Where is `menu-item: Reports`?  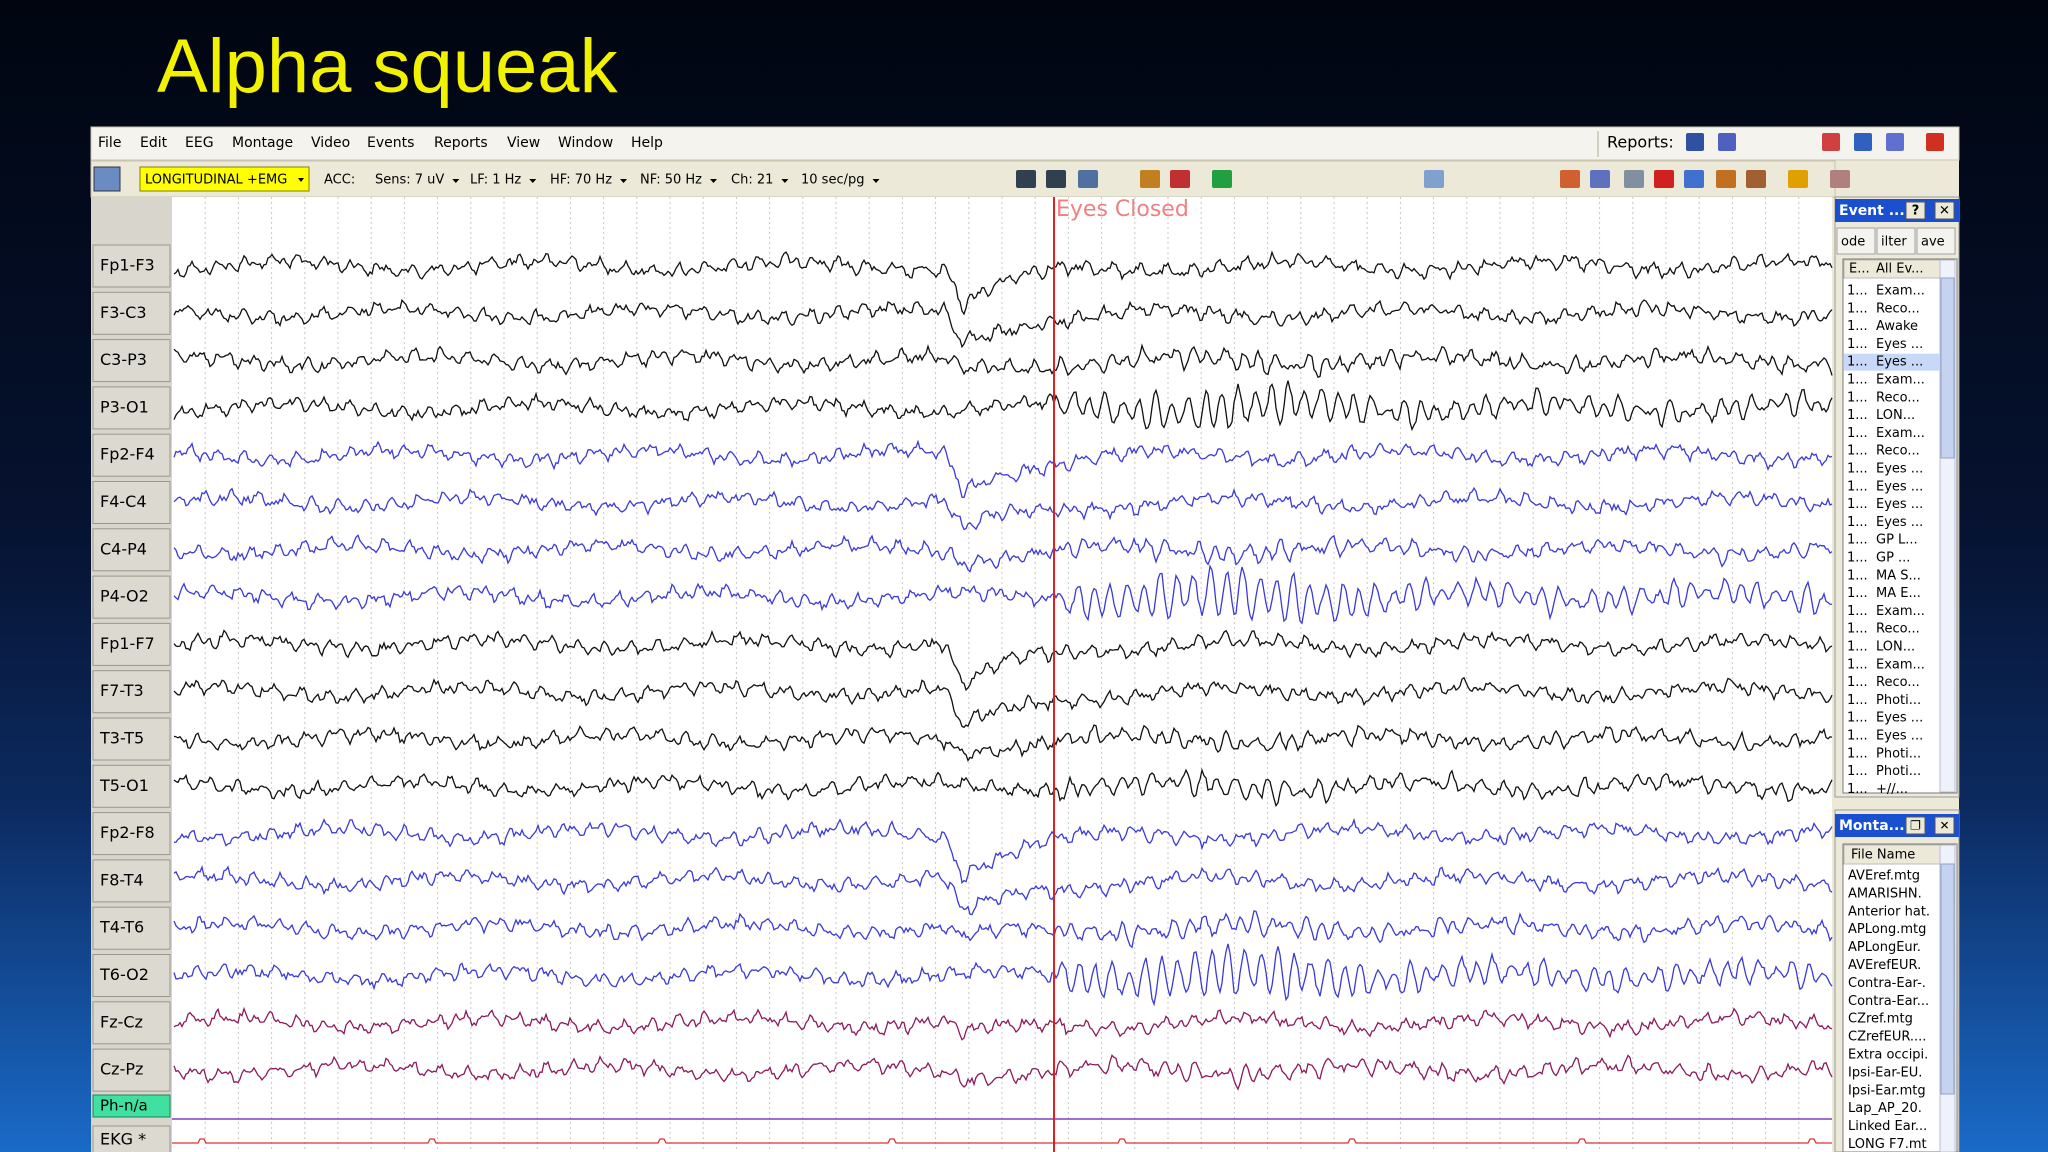
menu-item: Reports is located at coordinates (461, 143).